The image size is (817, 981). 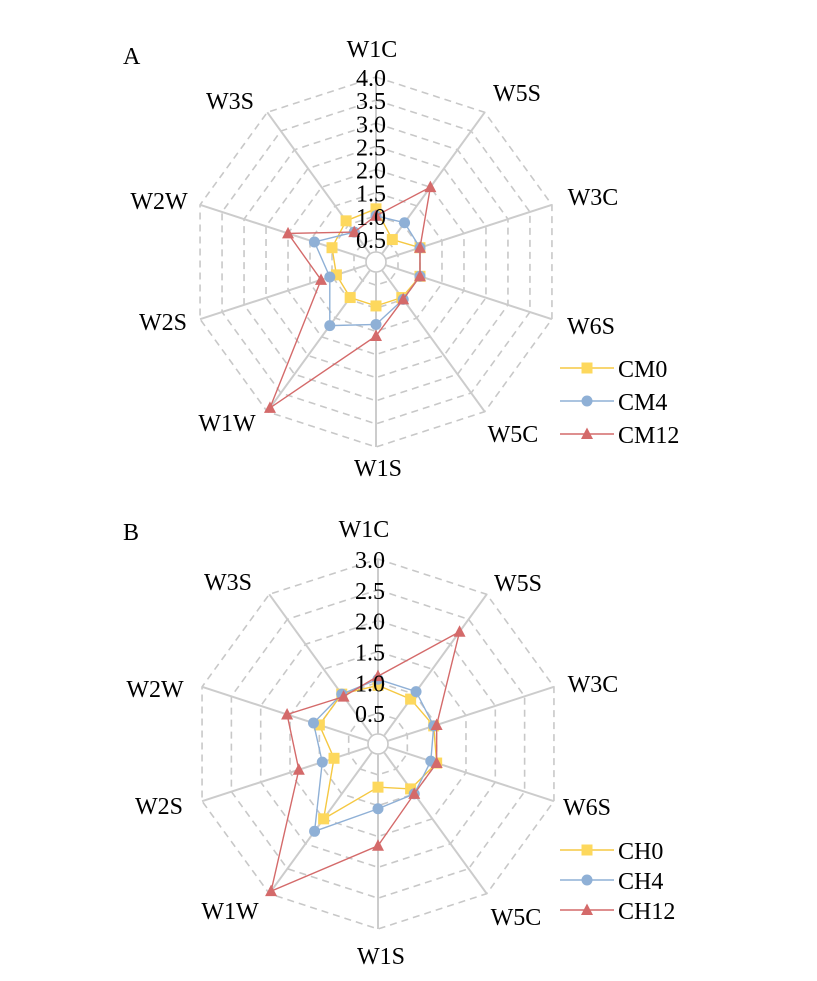 I want to click on legend-label: CM12, so click(x=648, y=436).